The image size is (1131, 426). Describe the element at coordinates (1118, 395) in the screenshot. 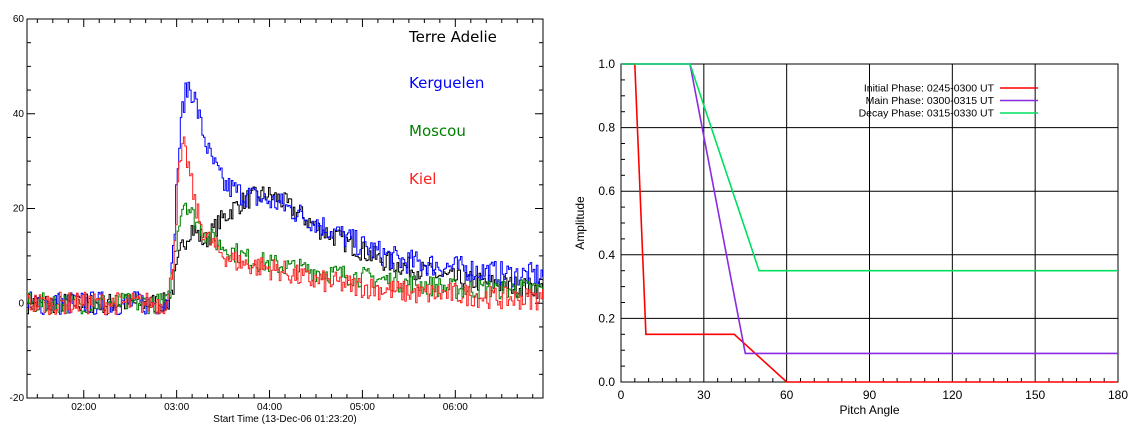

I see `right-x-tick-label: 180` at that location.